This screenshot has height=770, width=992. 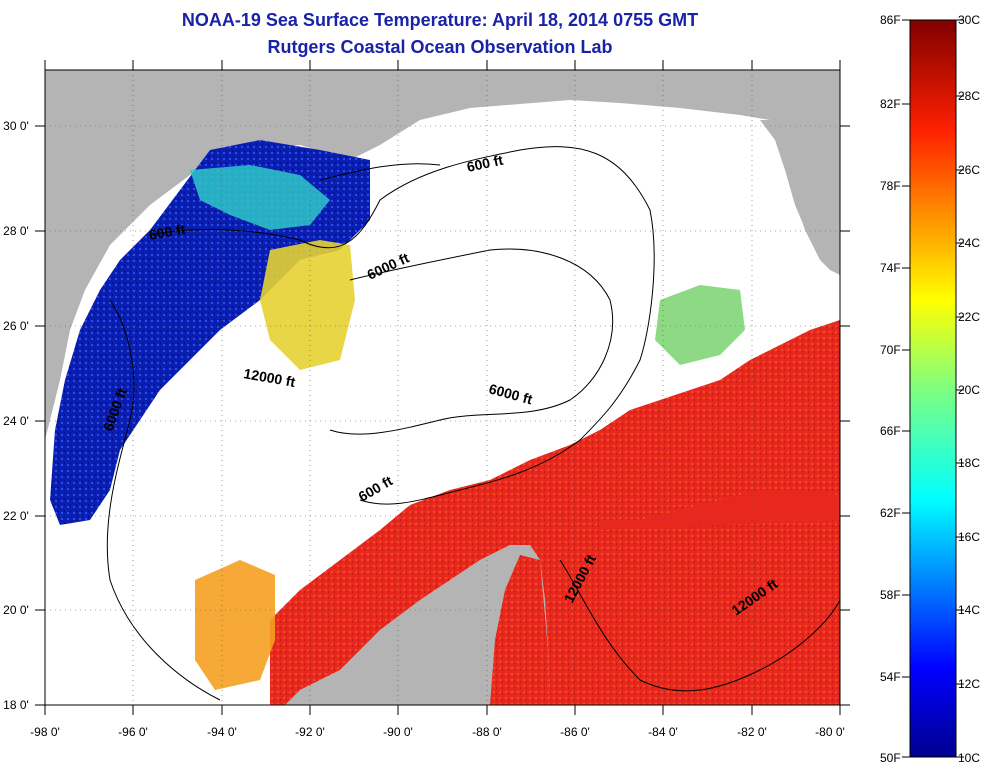 What do you see at coordinates (969, 537) in the screenshot?
I see `colorbar-c-label: 16C` at bounding box center [969, 537].